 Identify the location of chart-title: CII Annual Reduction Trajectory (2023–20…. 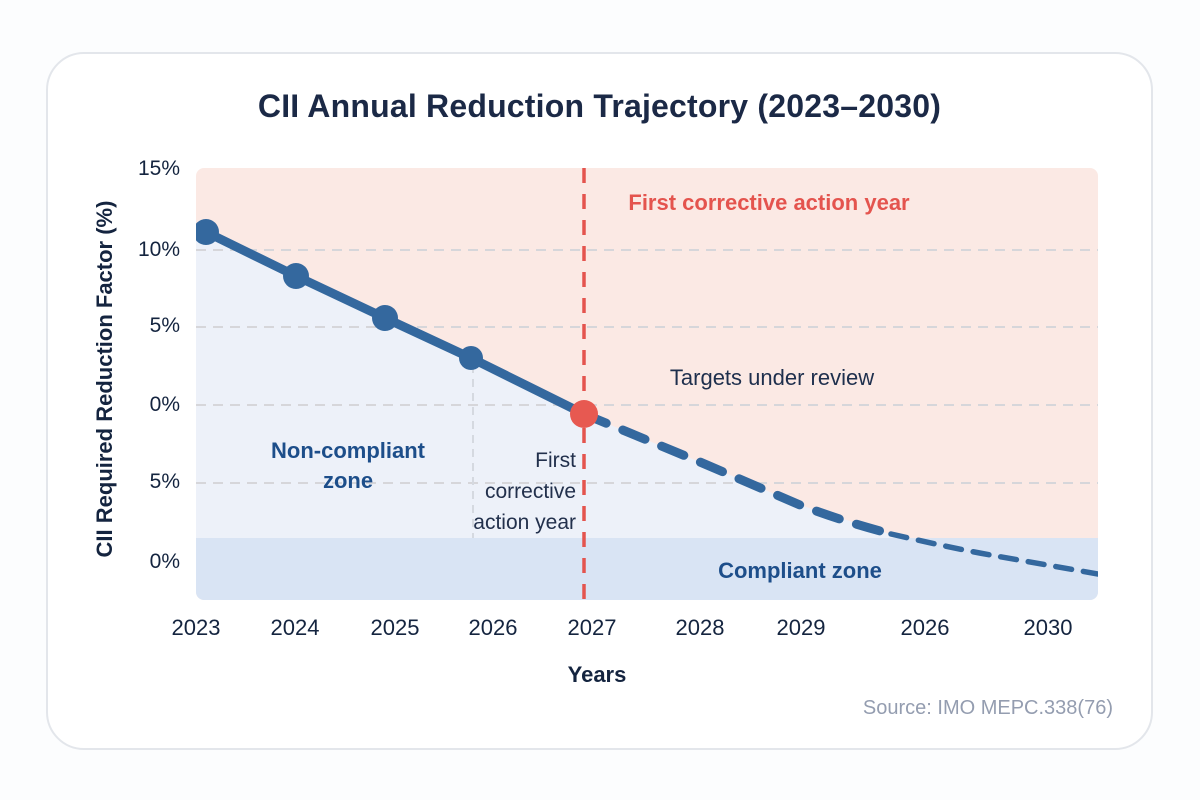
(599, 106).